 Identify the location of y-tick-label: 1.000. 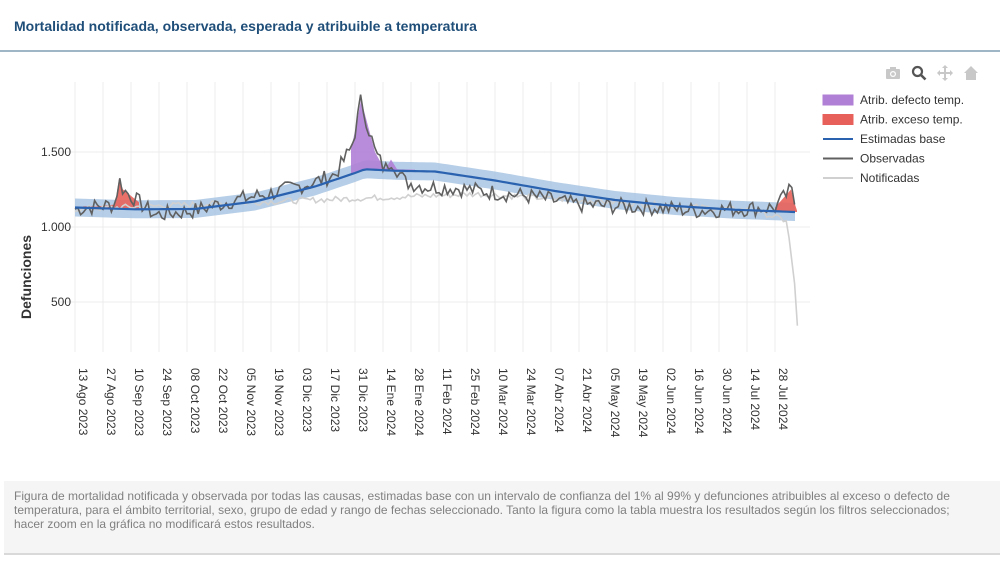
(56, 227).